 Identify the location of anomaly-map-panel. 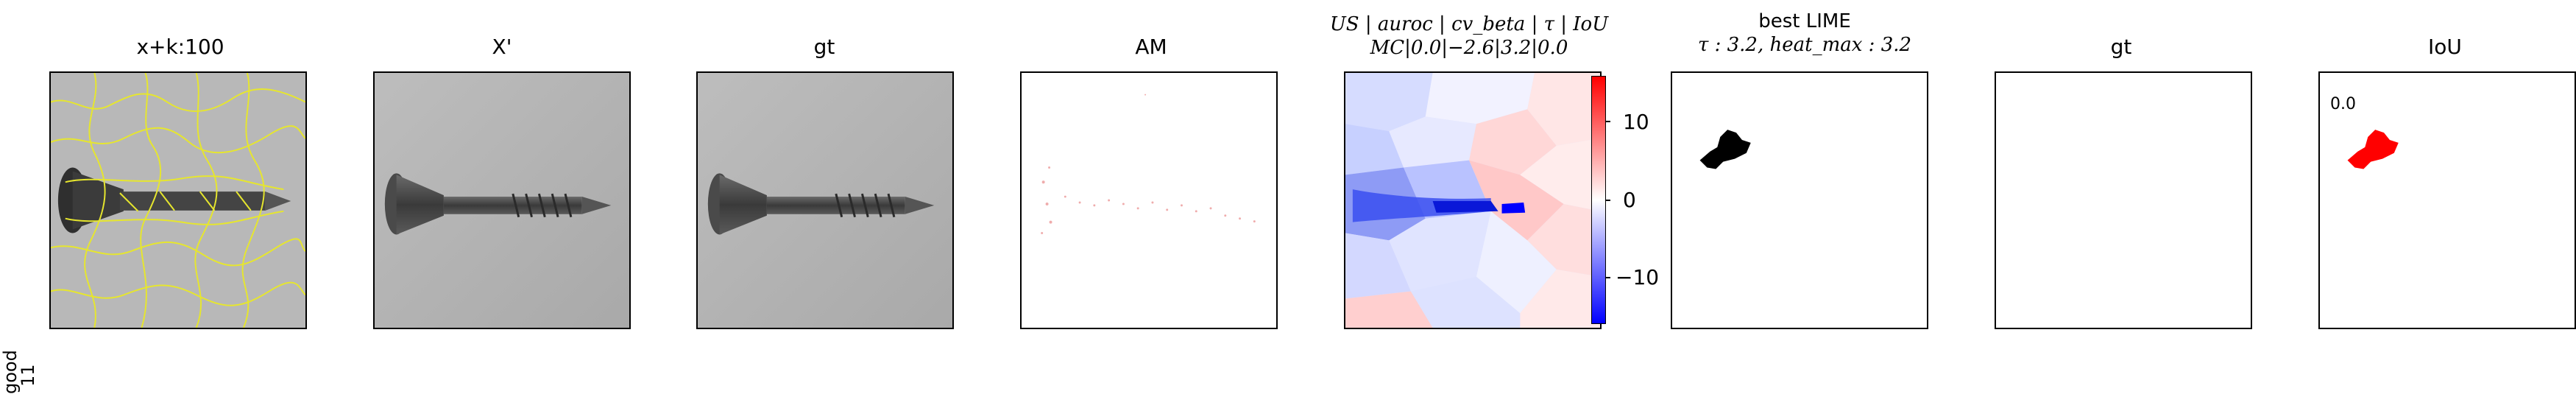
(1149, 200).